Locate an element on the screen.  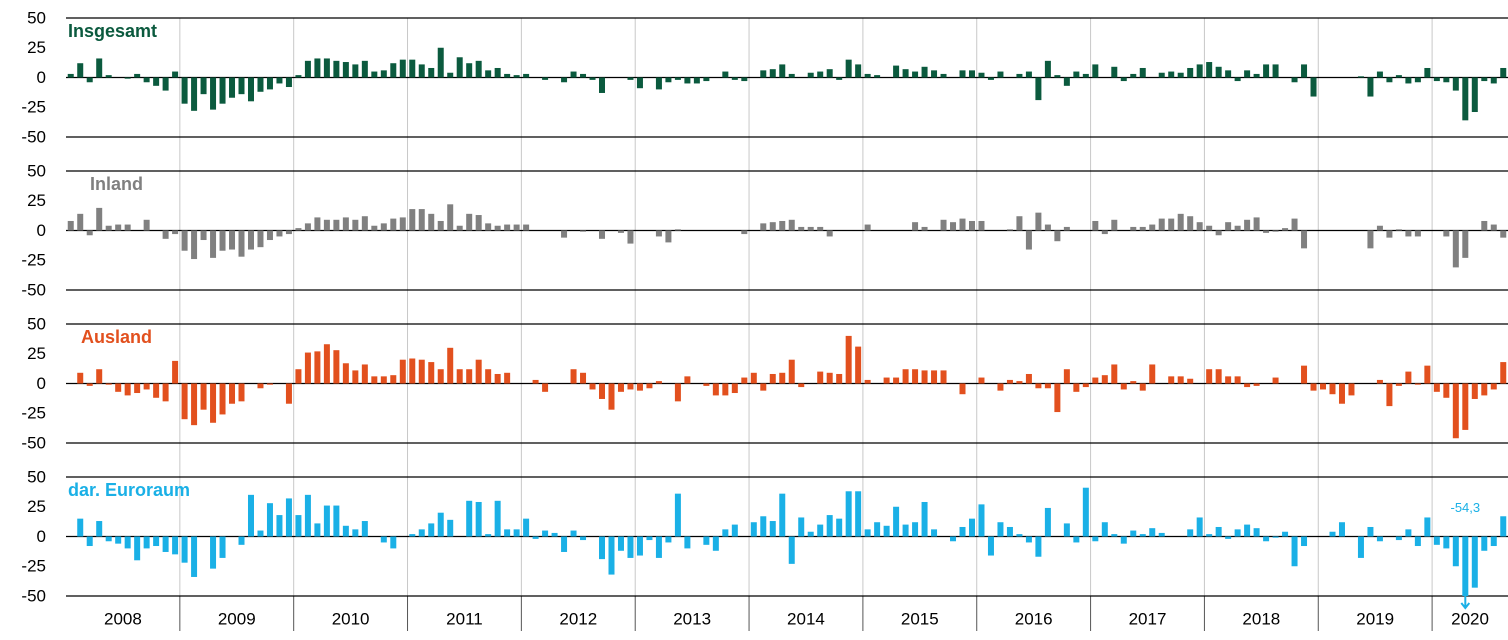
panel-title: dar. Euroraum is located at coordinates (129, 490).